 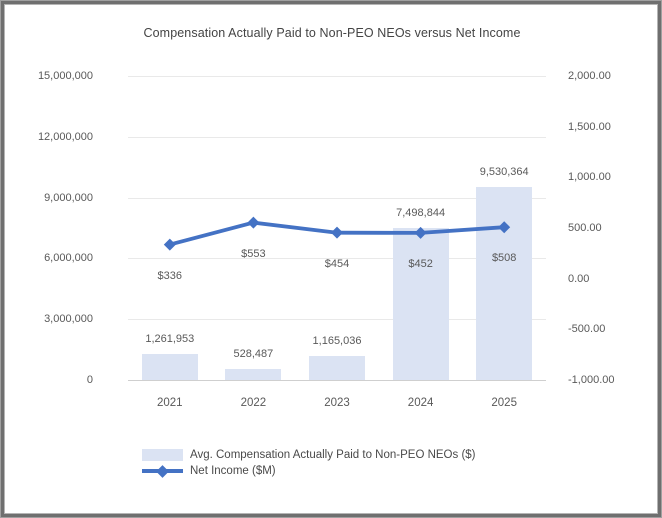 I want to click on right-axis-tick: 2,000.00, so click(x=589, y=76).